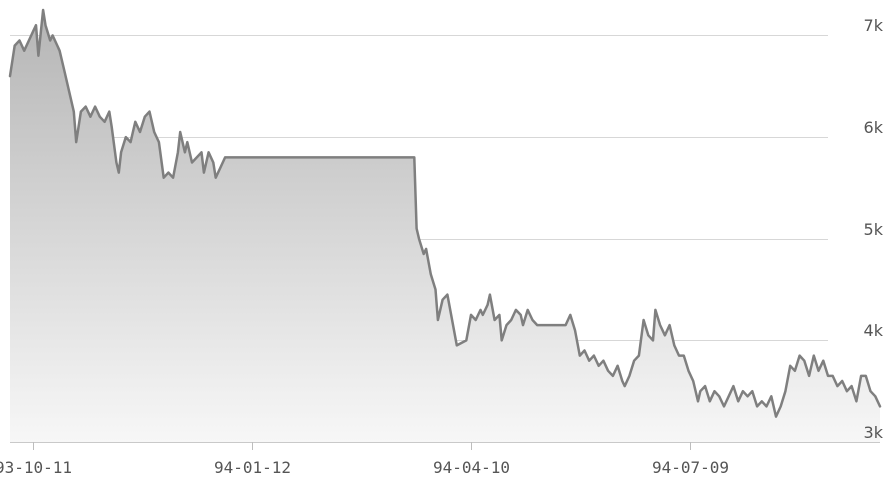  What do you see at coordinates (874, 432) in the screenshot?
I see `y-tick-label-3k: 3k` at bounding box center [874, 432].